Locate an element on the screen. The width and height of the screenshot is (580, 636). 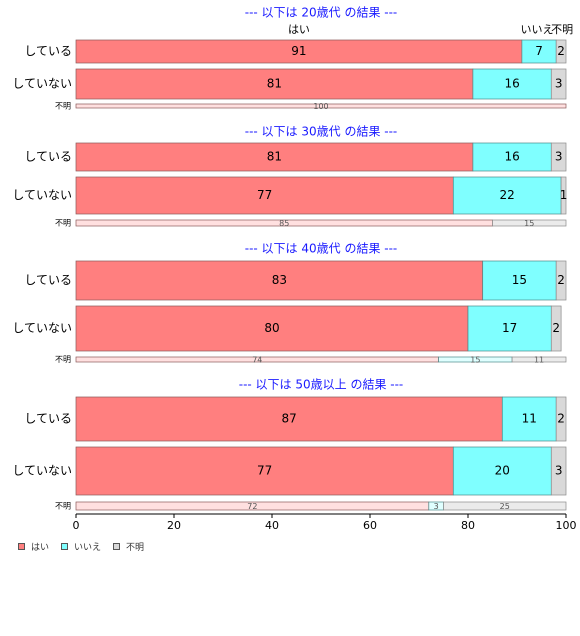
data-label: 87 is located at coordinates (289, 419).